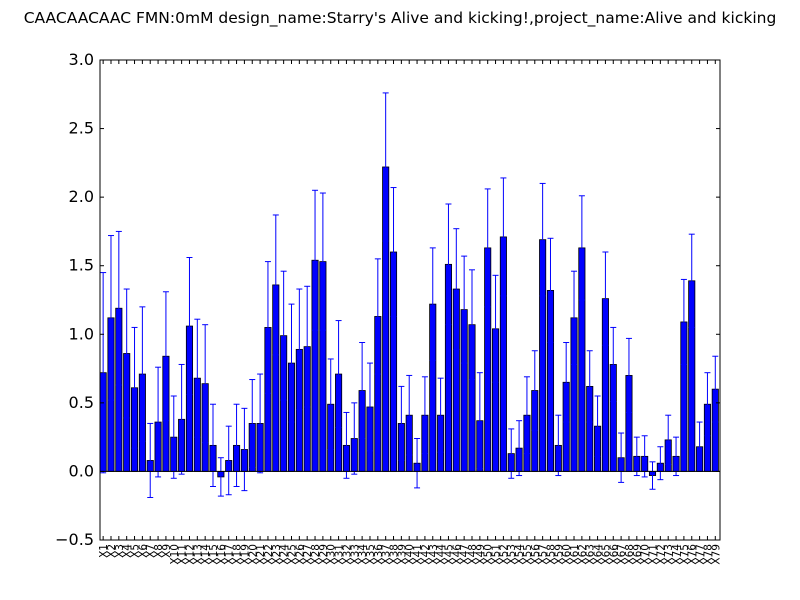 This screenshot has height=600, width=800. I want to click on x-tick-label: X26, so click(300, 554).